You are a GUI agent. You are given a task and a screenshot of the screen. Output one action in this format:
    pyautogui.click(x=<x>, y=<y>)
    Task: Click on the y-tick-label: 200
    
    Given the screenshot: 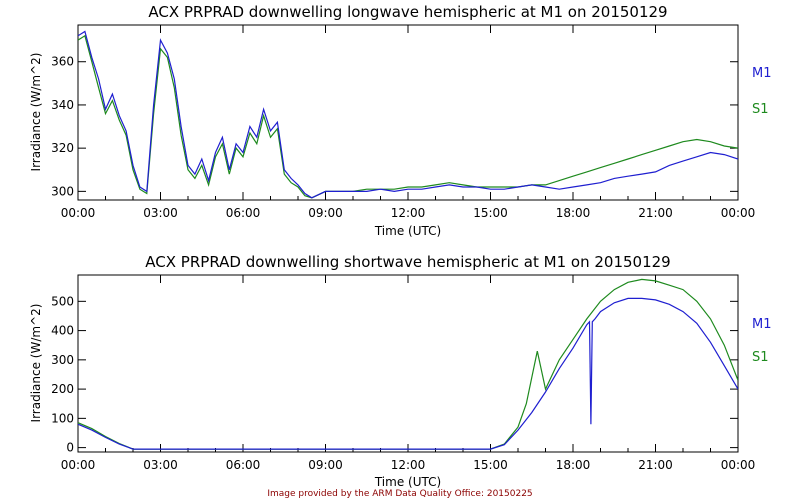 What is the action you would take?
    pyautogui.click(x=62, y=389)
    